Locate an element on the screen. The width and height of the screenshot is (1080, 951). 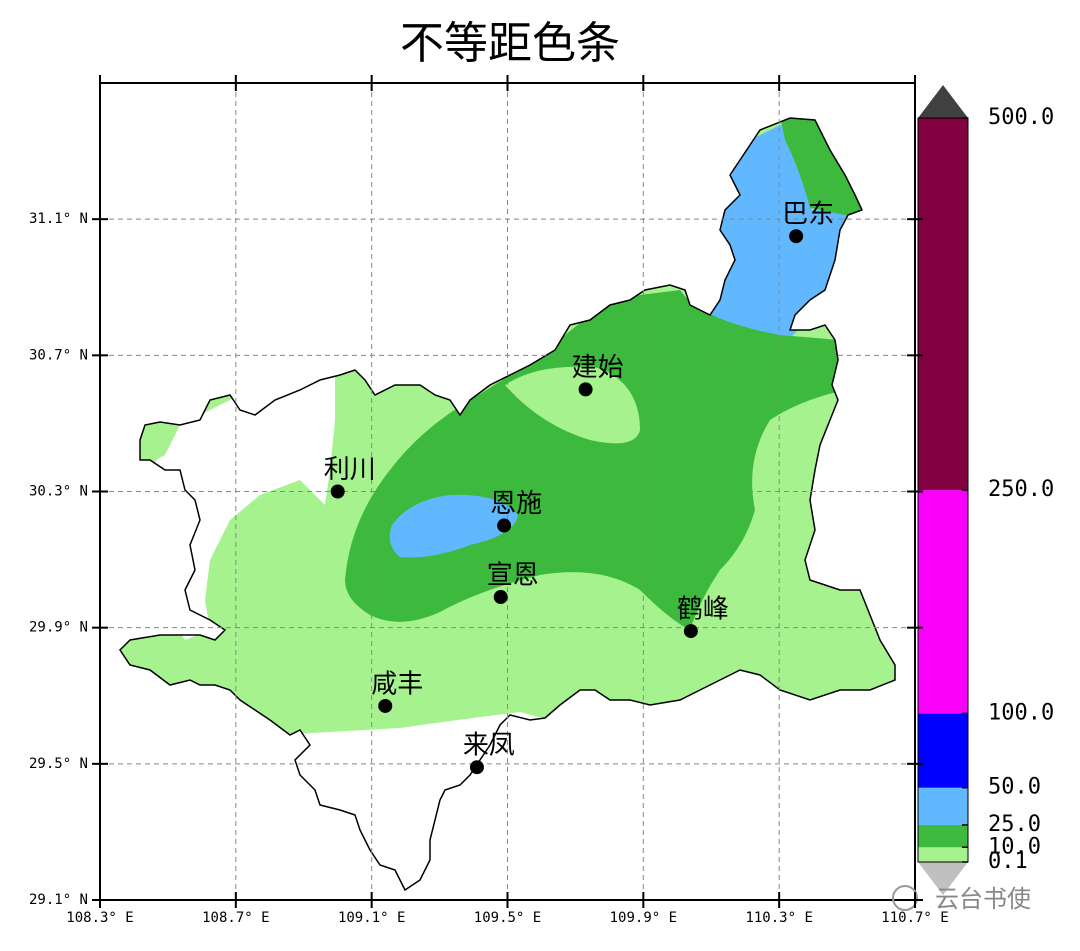
fill-white-nw is located at coordinates (242, 507).